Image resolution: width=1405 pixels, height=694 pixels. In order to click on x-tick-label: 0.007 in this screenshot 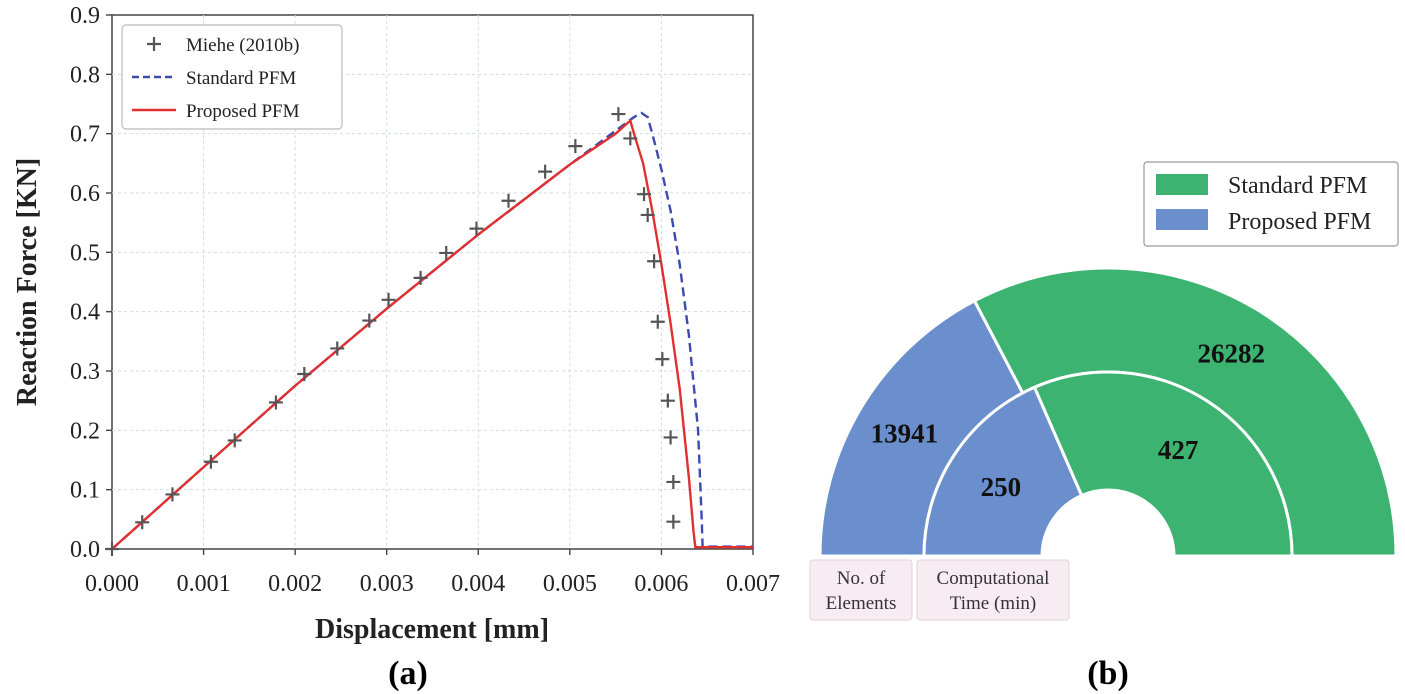, I will do `click(753, 584)`.